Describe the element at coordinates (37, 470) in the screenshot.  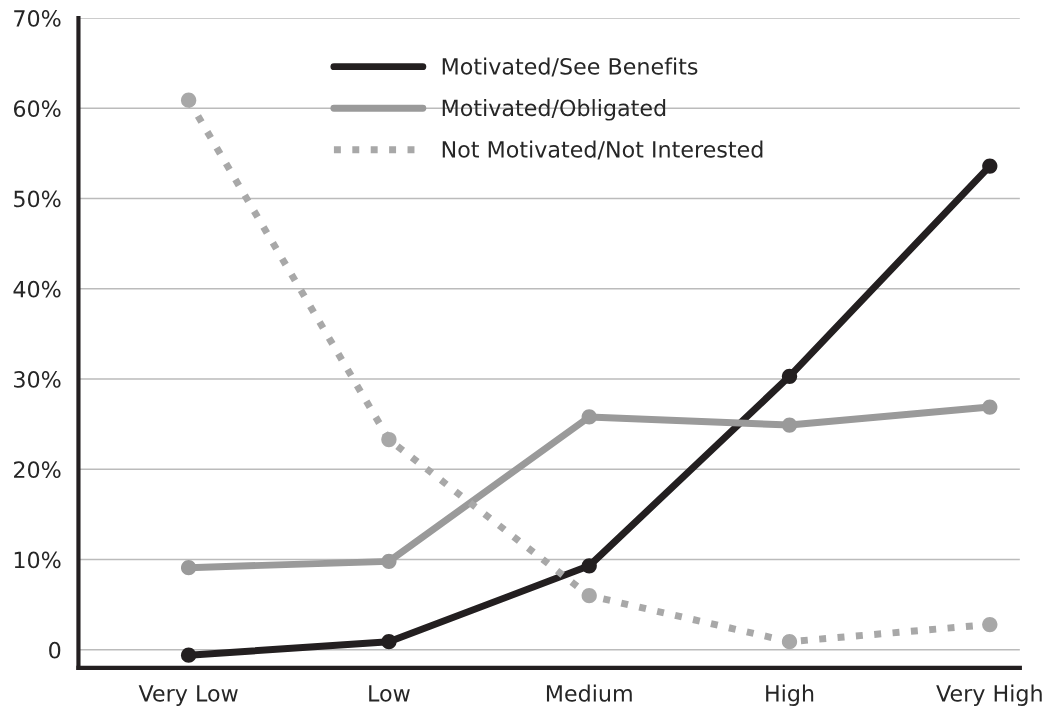
I see `y-tick-label: 20%` at that location.